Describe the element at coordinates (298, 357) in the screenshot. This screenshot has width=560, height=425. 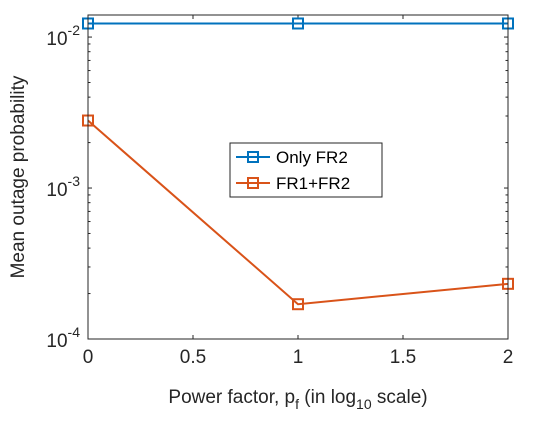
I see `x-tick-label: 1` at that location.